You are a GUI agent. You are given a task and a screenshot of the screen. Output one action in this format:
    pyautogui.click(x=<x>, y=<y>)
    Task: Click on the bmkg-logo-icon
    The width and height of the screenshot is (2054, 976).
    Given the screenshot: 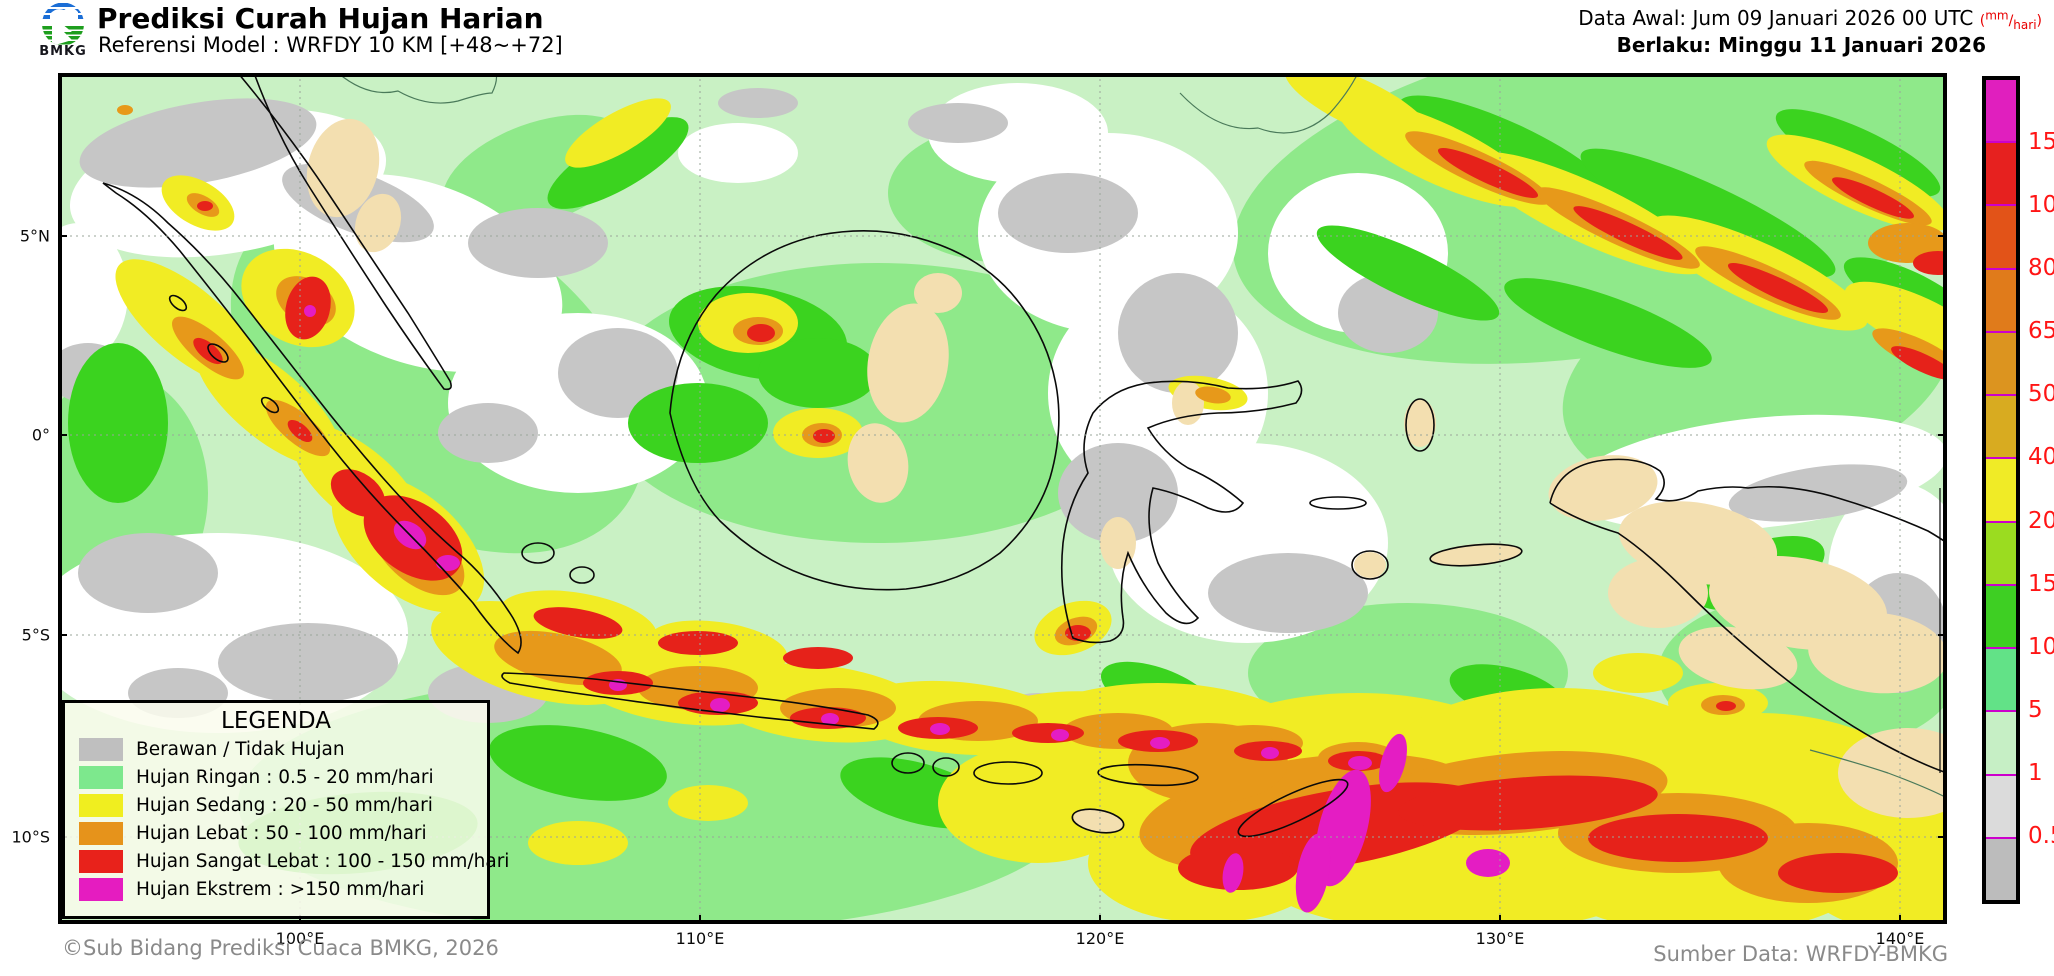 What is the action you would take?
    pyautogui.click(x=63, y=24)
    